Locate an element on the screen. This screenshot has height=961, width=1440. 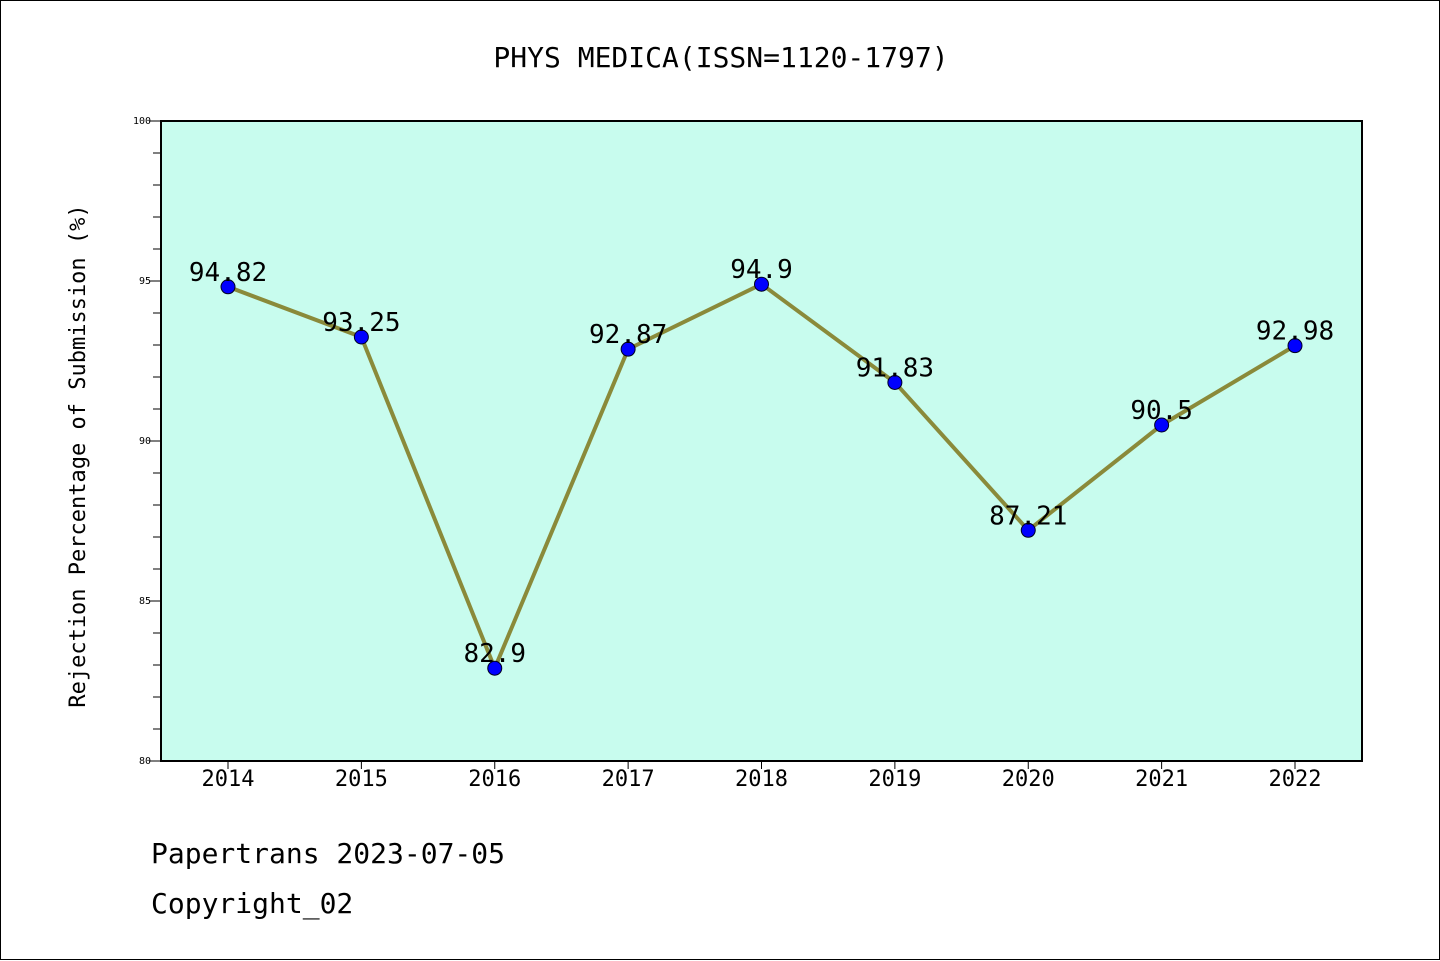
x-tick-label: 2020 is located at coordinates (1028, 779).